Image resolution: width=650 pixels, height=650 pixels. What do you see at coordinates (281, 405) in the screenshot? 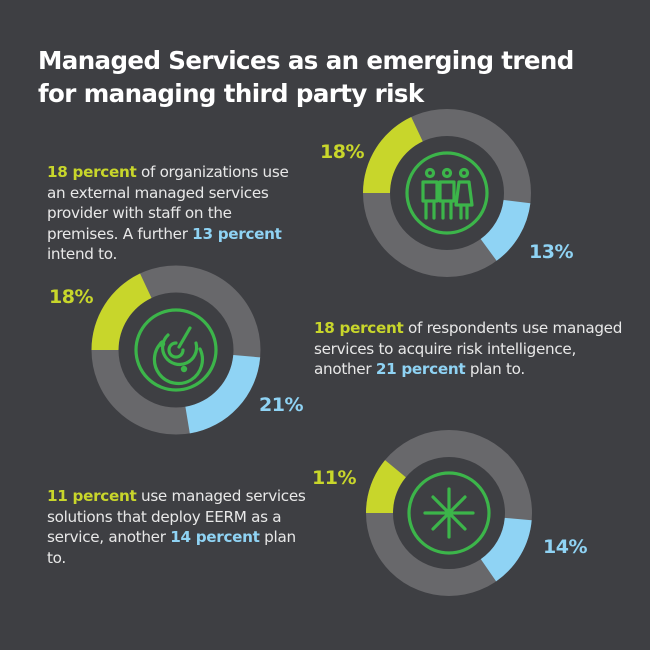
I see `donut-2-plan-label: 21%` at bounding box center [281, 405].